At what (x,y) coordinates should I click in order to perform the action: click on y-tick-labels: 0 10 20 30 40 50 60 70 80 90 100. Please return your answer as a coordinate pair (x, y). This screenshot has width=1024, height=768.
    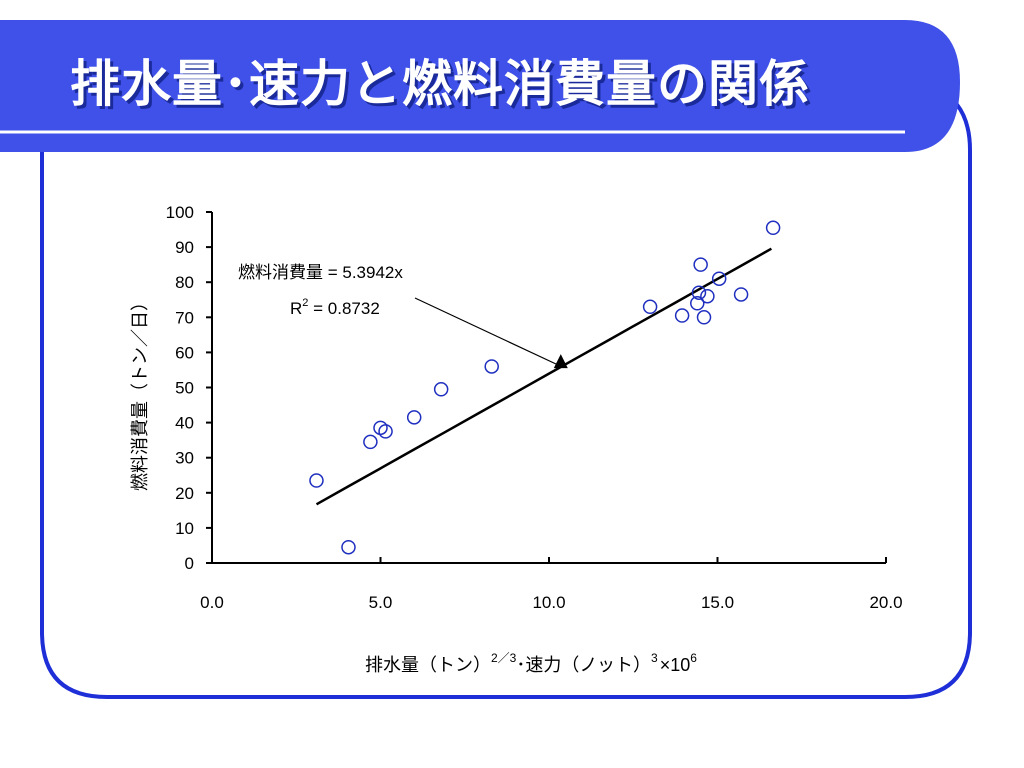
    Looking at the image, I should click on (180, 388).